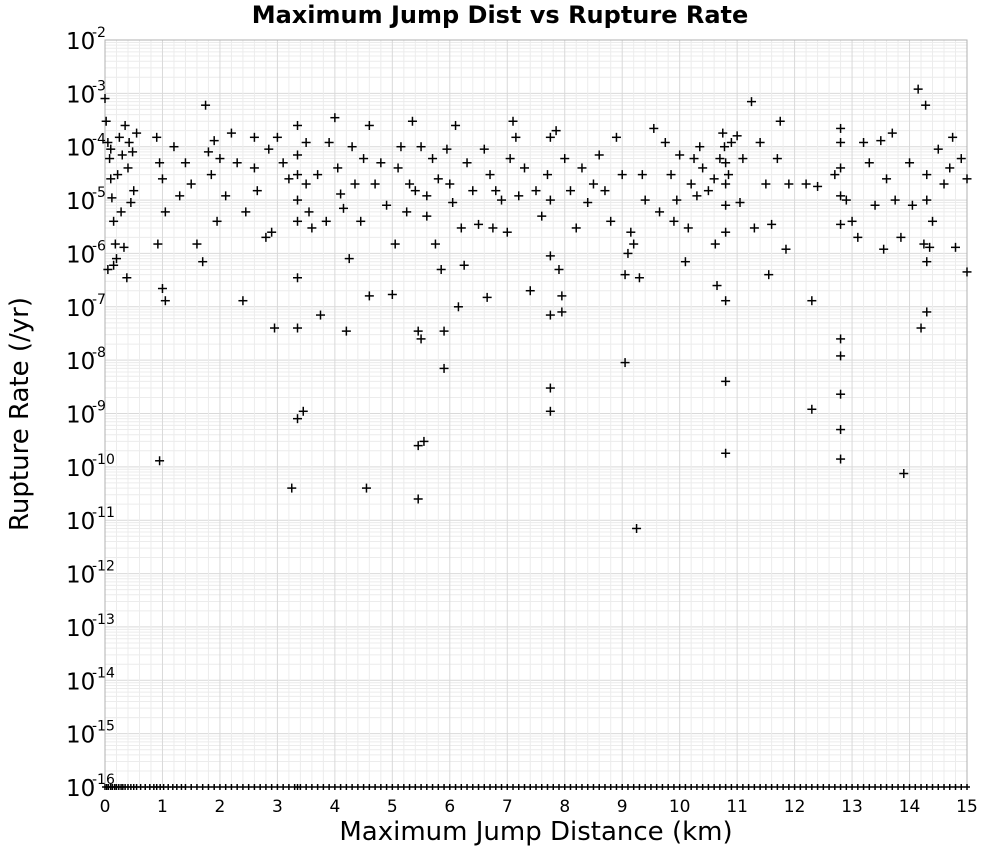 This screenshot has height=850, width=1000. Describe the element at coordinates (536, 787) in the screenshot. I see `floor-rug` at that location.